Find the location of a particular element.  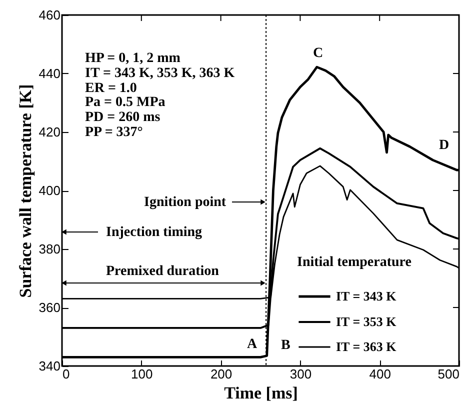

legend-label: IT = 343 K is located at coordinates (367, 296).